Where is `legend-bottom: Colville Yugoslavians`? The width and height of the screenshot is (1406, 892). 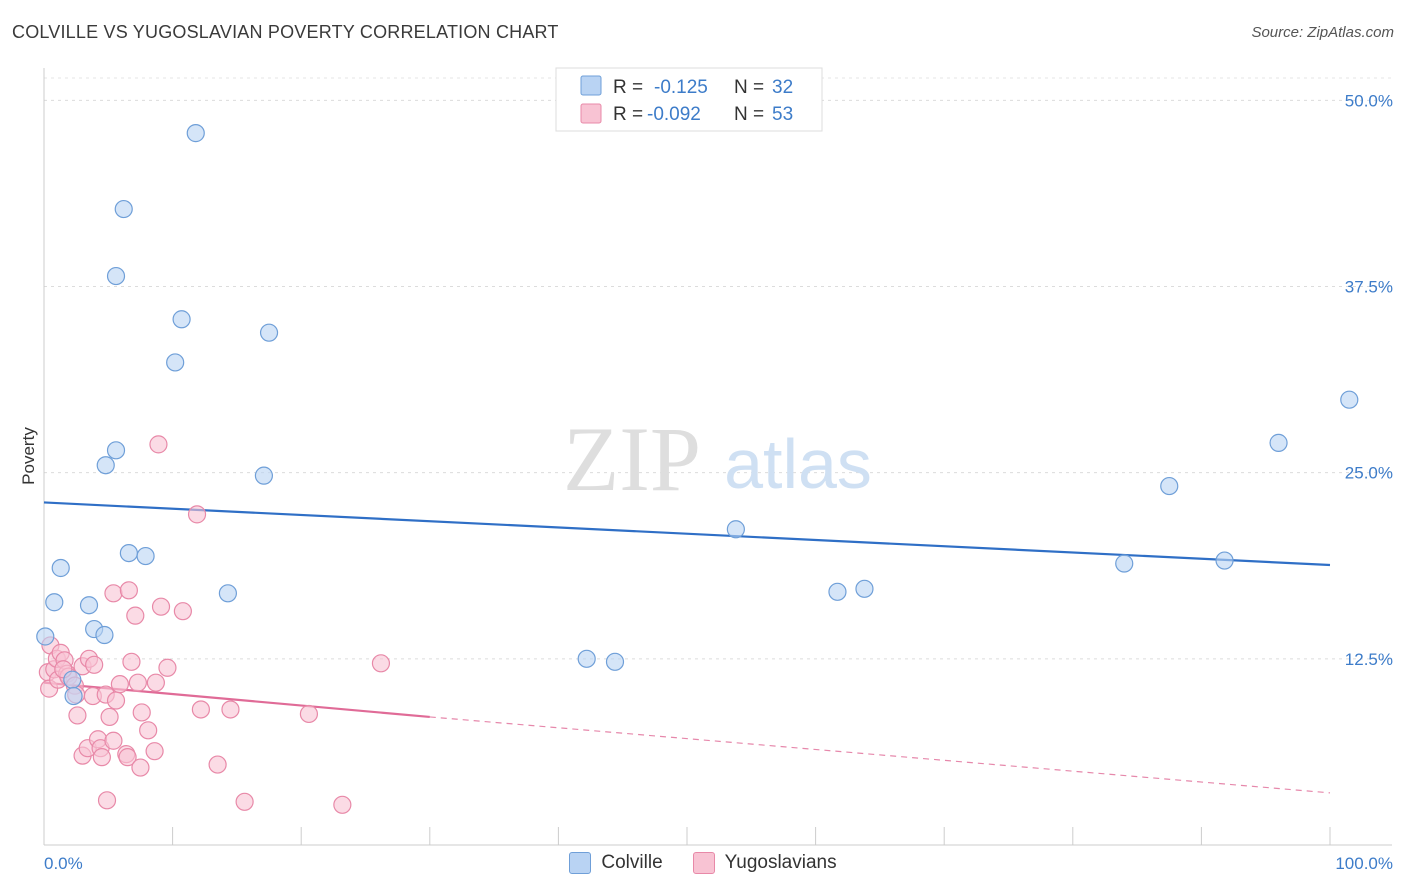
legend-bottom: Colville Yugoslavians is located at coordinates (703, 863).